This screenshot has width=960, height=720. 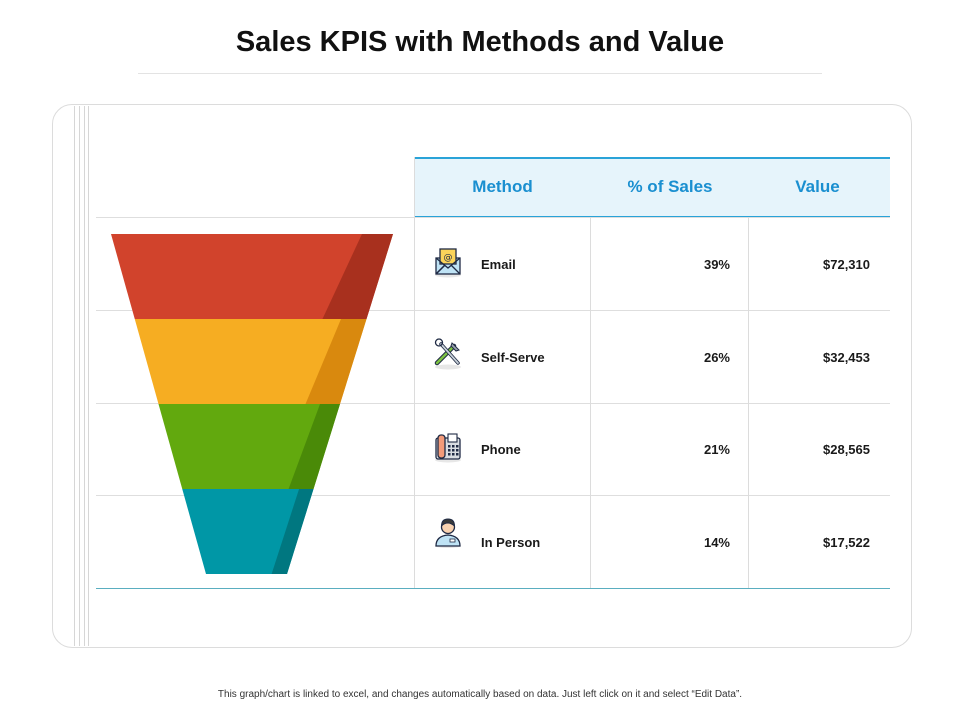 I want to click on funnel-segment-phone, so click(x=249, y=446).